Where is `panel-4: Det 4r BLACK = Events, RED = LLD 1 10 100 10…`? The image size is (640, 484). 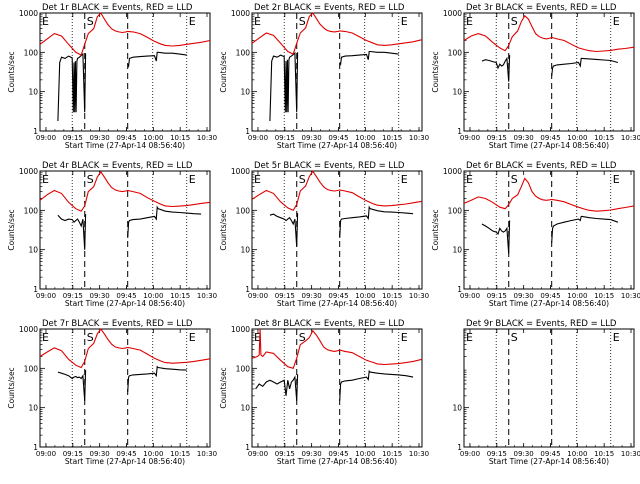 panel-4: Det 4r BLACK = Events, RED = LLD 1 10 100 10… is located at coordinates (112, 234).